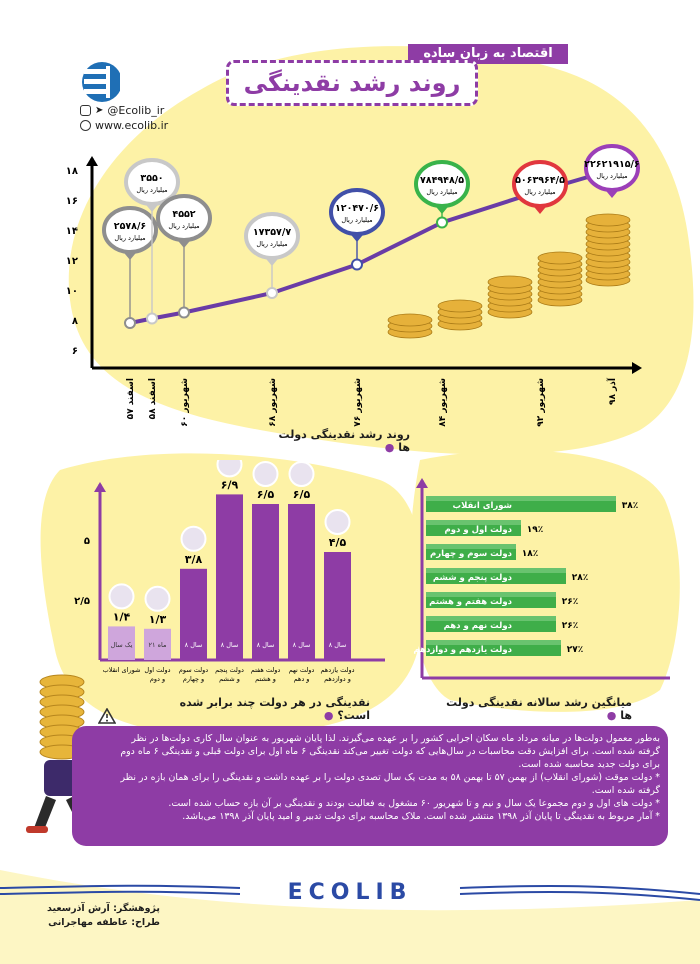 The width and height of the screenshot is (700, 964). What do you see at coordinates (462, 650) in the screenshot?
I see `hbar-category-label: دولت یازدهم و دوازدهم` at bounding box center [462, 650].